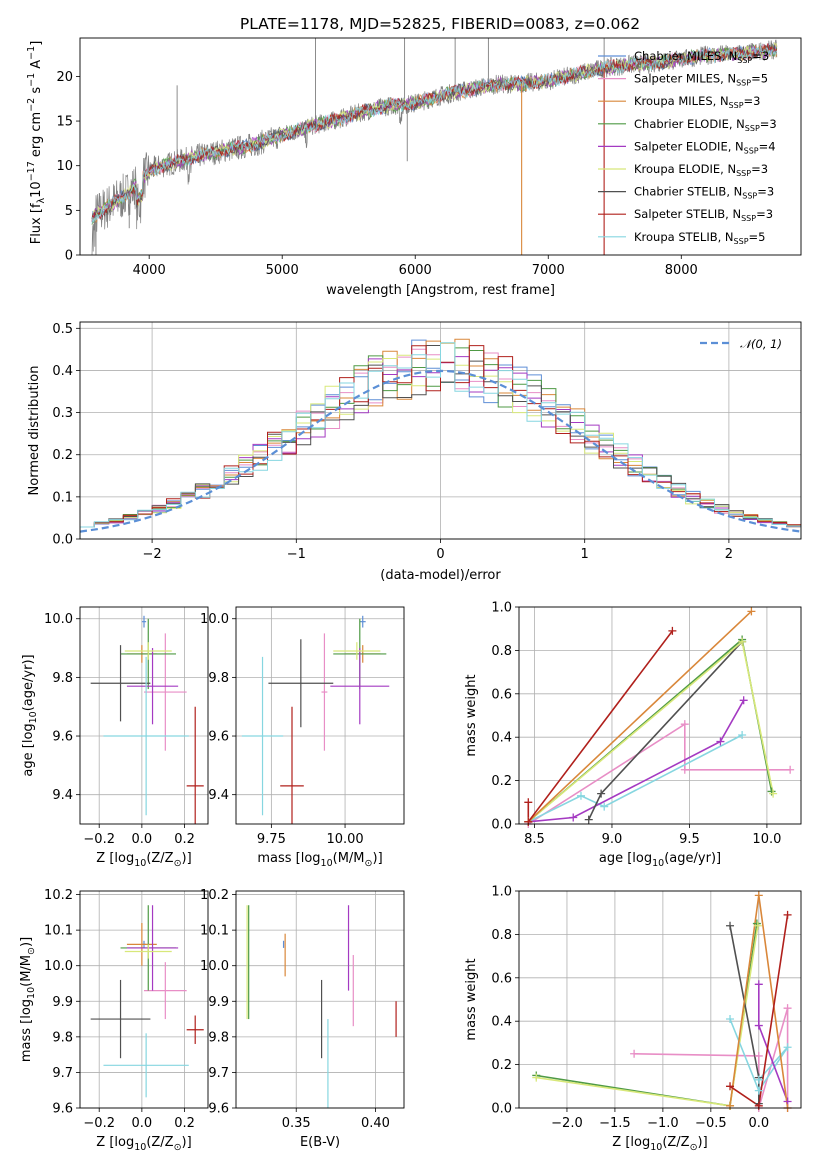 The image size is (819, 1170). What do you see at coordinates (64, 166) in the screenshot?
I see `y-tick-label: 10` at bounding box center [64, 166].